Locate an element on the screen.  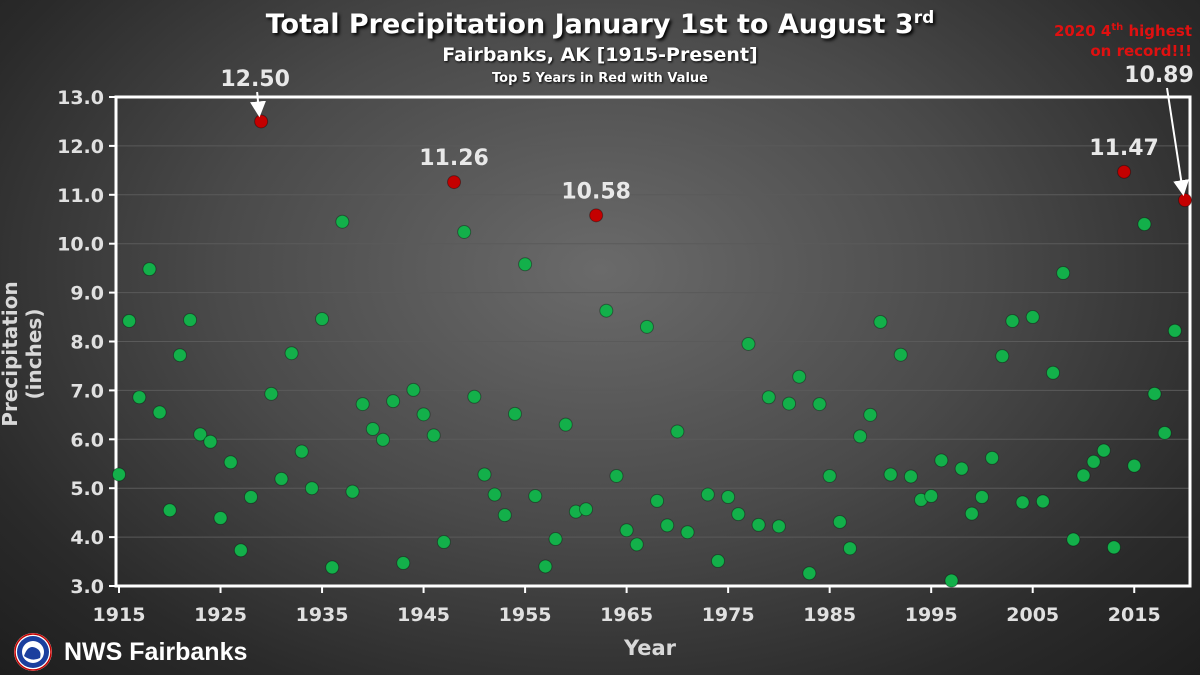
record-note: 2020 4th highest on record!!! is located at coordinates (1122, 41).